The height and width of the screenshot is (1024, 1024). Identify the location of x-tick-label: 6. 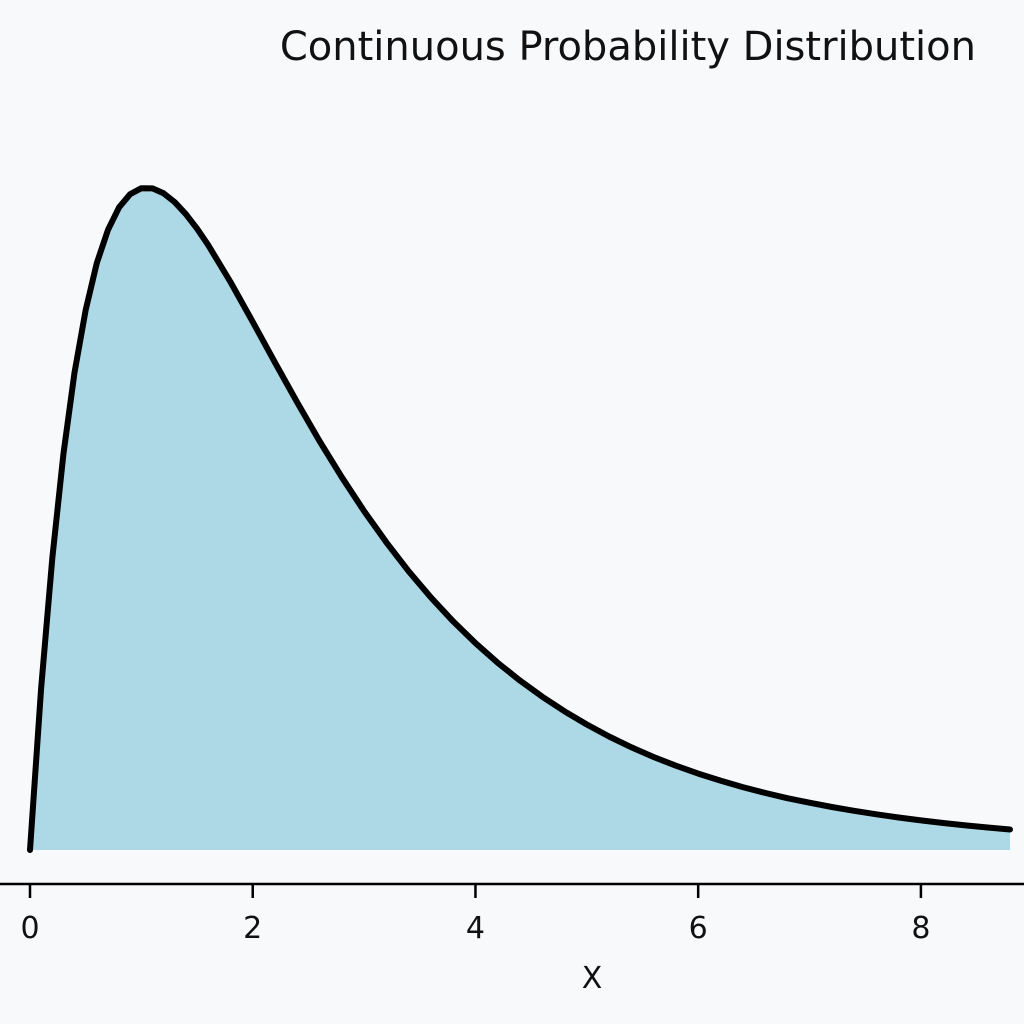
(698, 928).